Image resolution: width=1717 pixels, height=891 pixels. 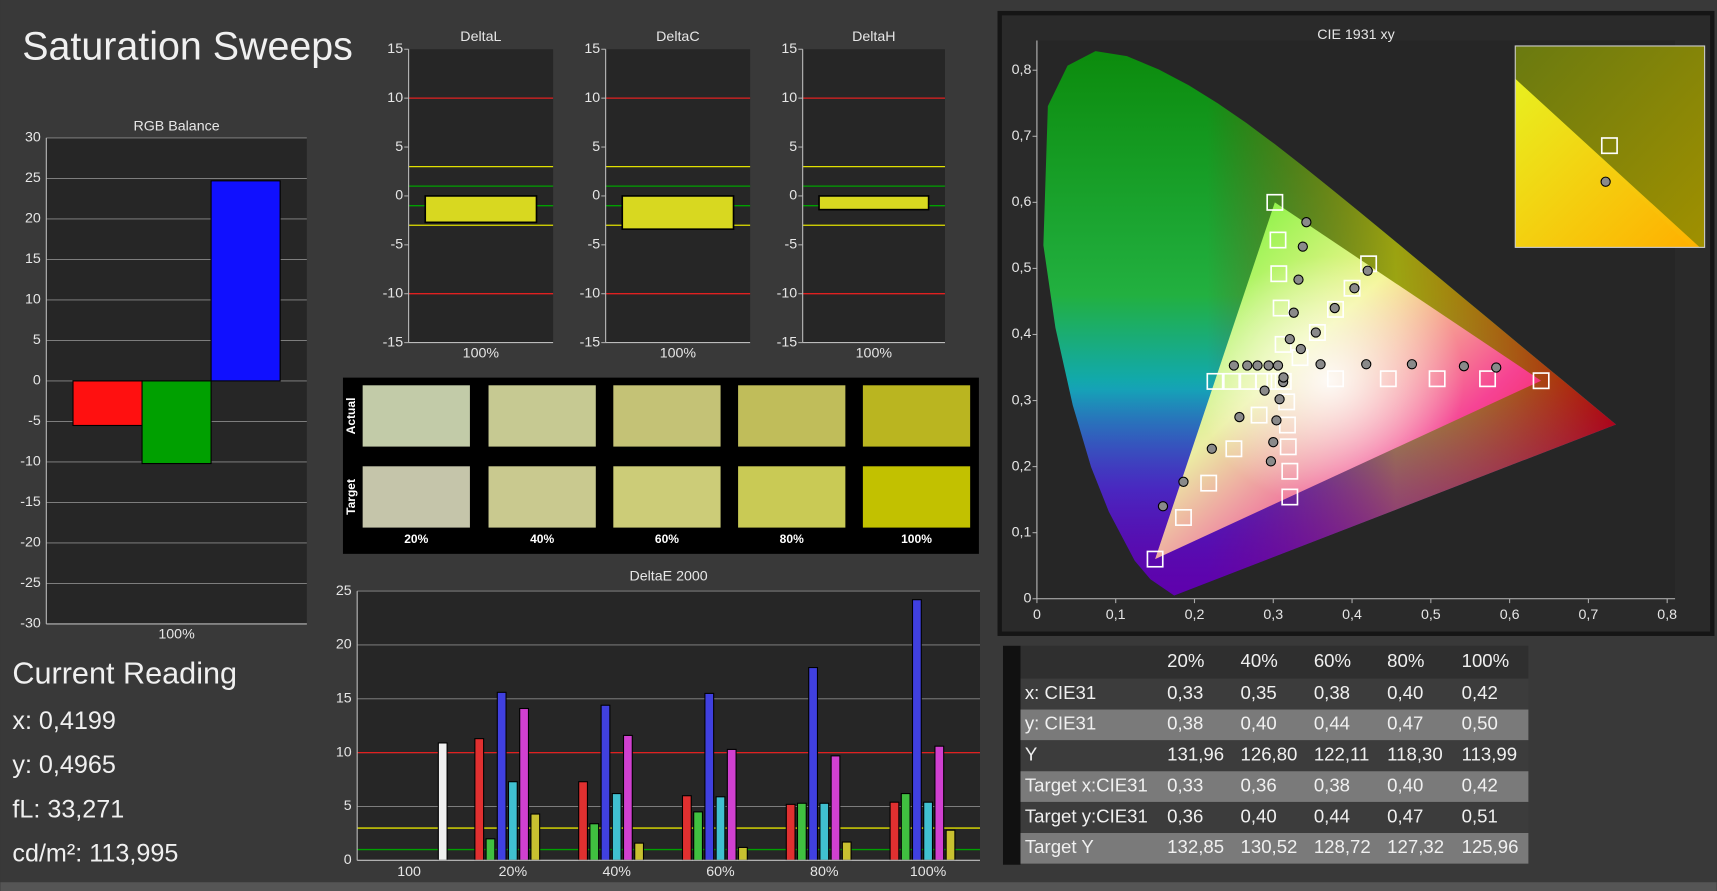 What do you see at coordinates (393, 293) in the screenshot?
I see `y-tick-label: -10` at bounding box center [393, 293].